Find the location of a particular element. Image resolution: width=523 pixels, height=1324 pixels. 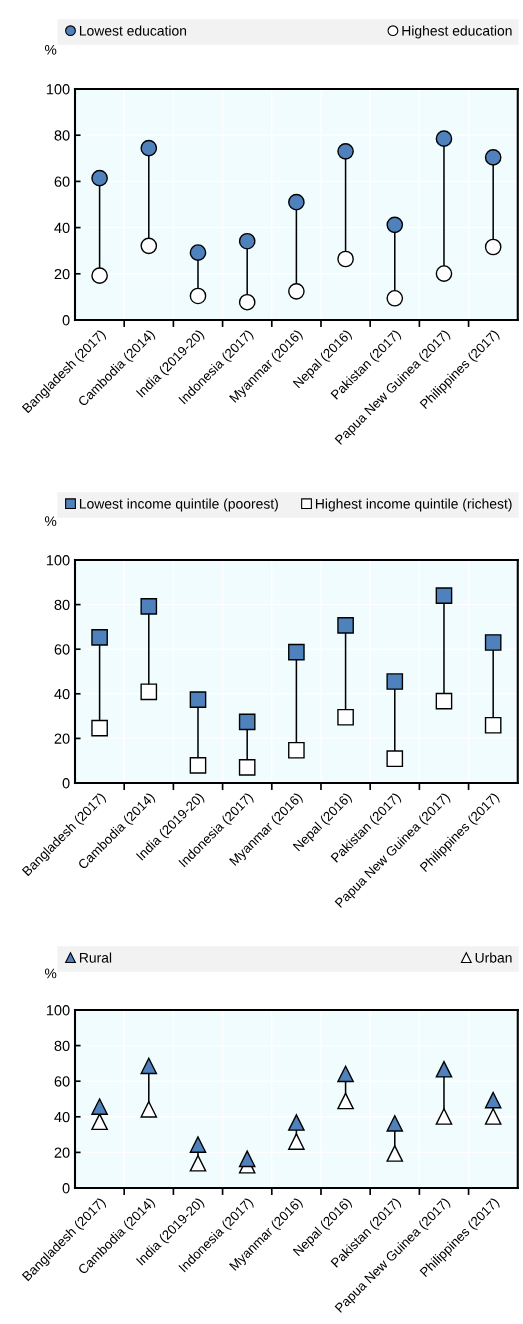

legend-label: Urban is located at coordinates (493, 957).